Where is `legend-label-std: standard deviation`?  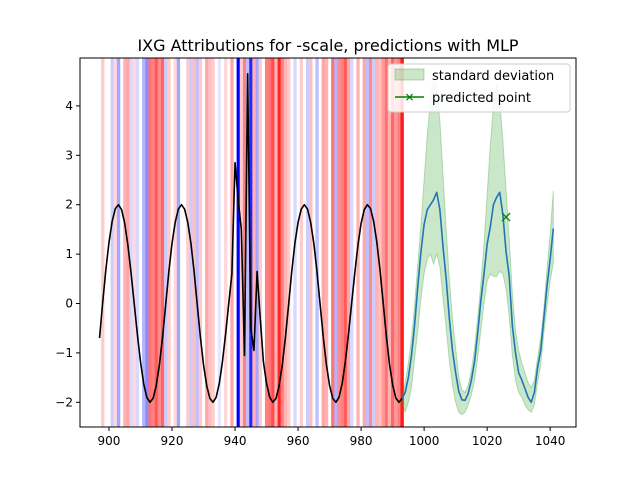 legend-label-std: standard deviation is located at coordinates (493, 76).